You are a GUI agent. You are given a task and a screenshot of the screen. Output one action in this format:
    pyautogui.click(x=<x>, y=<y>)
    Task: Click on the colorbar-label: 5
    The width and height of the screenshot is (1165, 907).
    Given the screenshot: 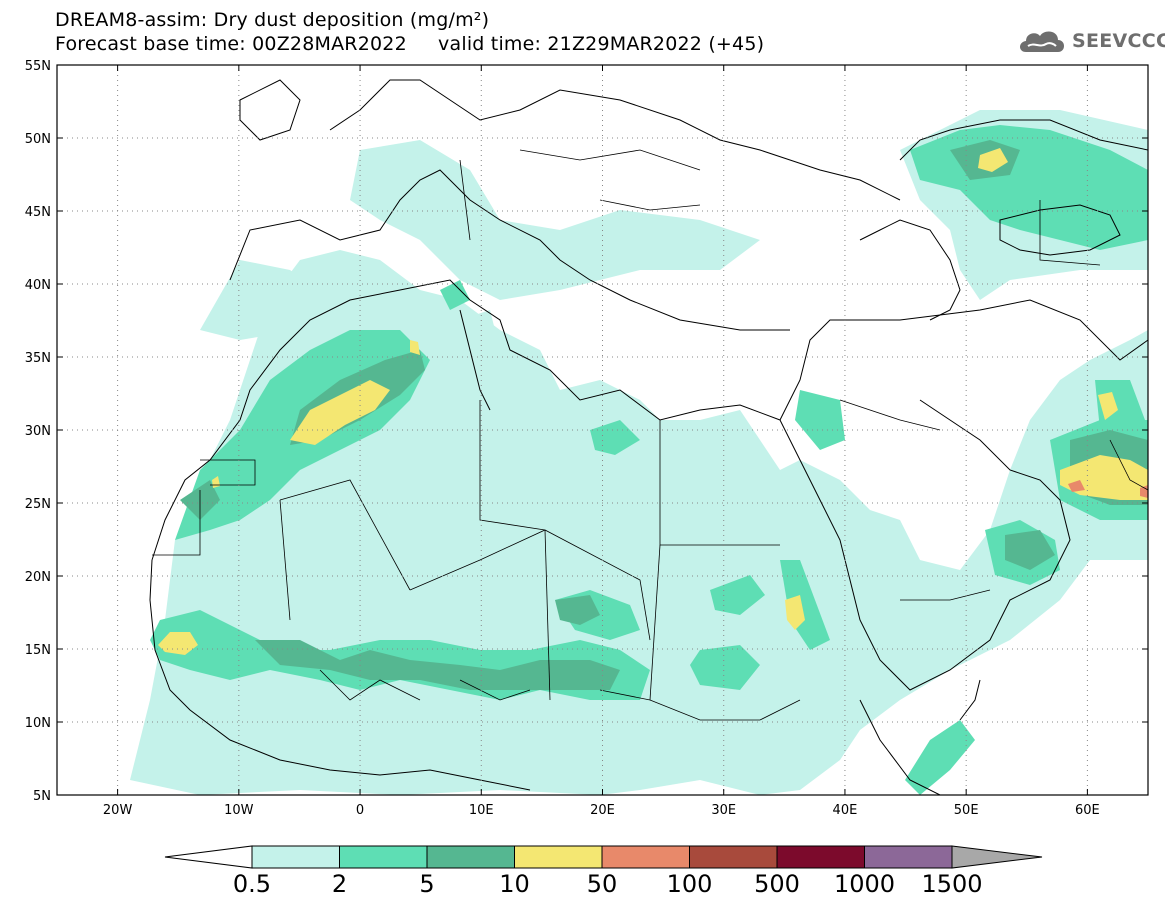 What is the action you would take?
    pyautogui.click(x=426, y=884)
    